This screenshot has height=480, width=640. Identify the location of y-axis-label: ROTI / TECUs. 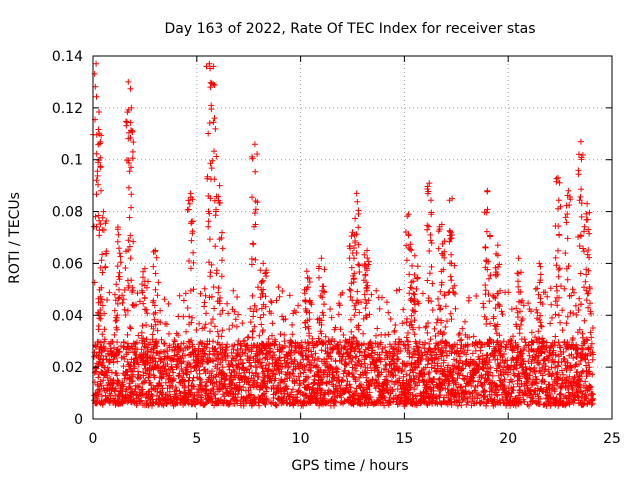
(15, 238).